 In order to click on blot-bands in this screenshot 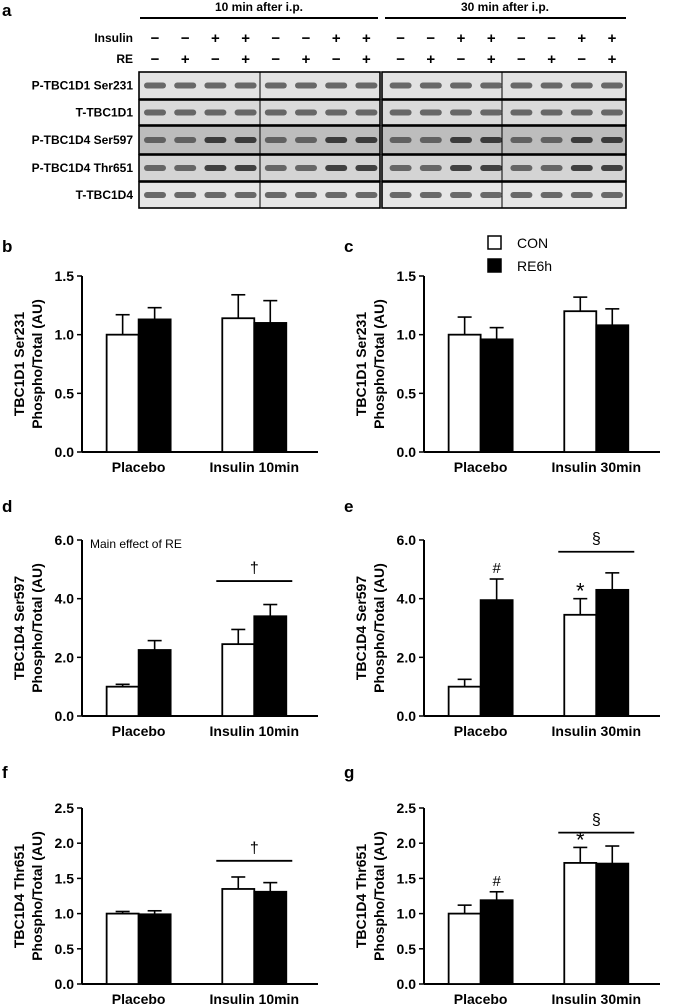, I will do `click(382, 140)`.